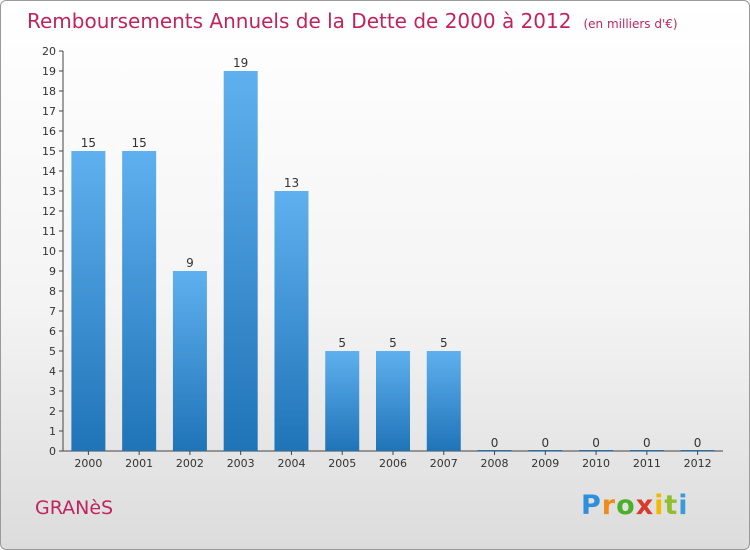  What do you see at coordinates (626, 505) in the screenshot?
I see `logo-letter: o` at bounding box center [626, 505].